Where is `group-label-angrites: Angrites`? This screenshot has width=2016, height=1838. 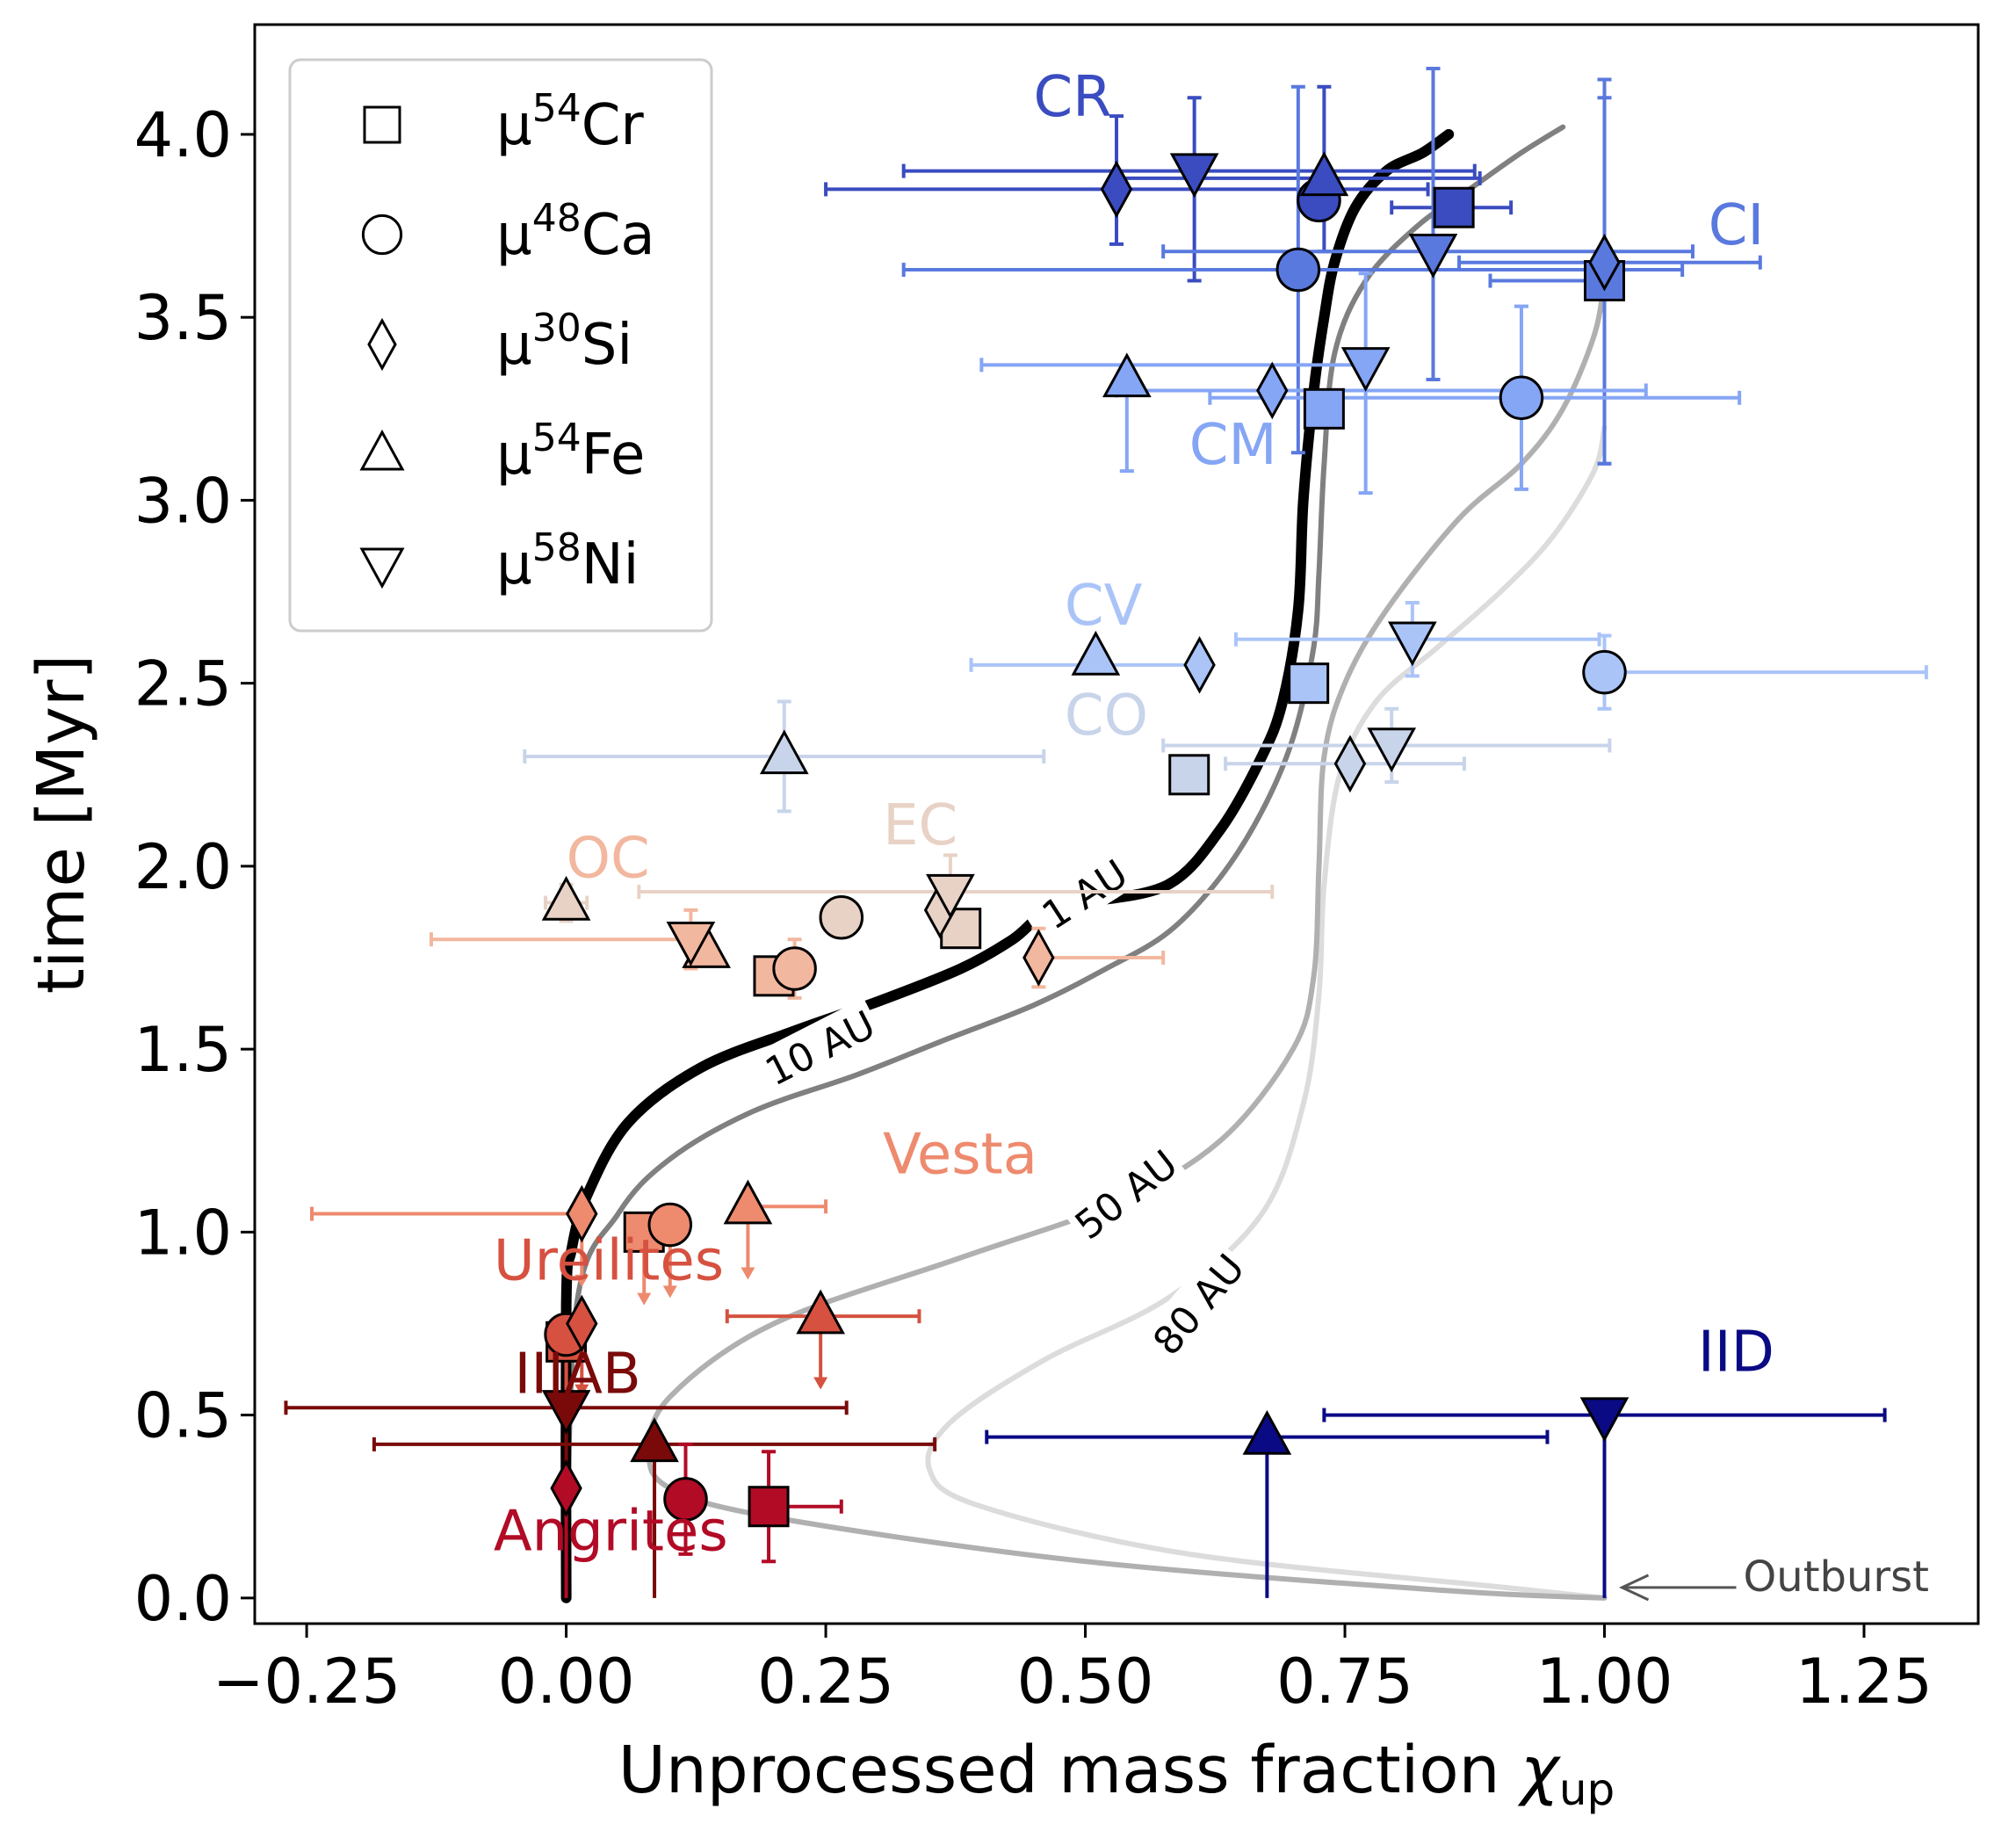
group-label-angrites: Angrites is located at coordinates (611, 1532).